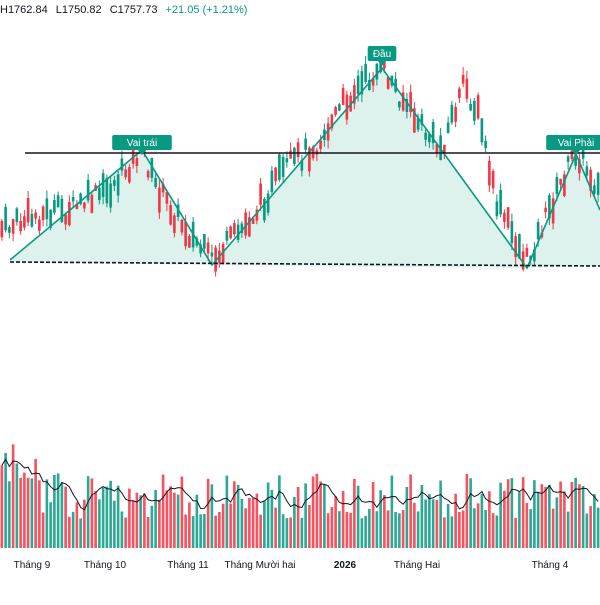 This screenshot has width=600, height=605. Describe the element at coordinates (550, 565) in the screenshot. I see `x-tick-label: Tháng 4` at that location.